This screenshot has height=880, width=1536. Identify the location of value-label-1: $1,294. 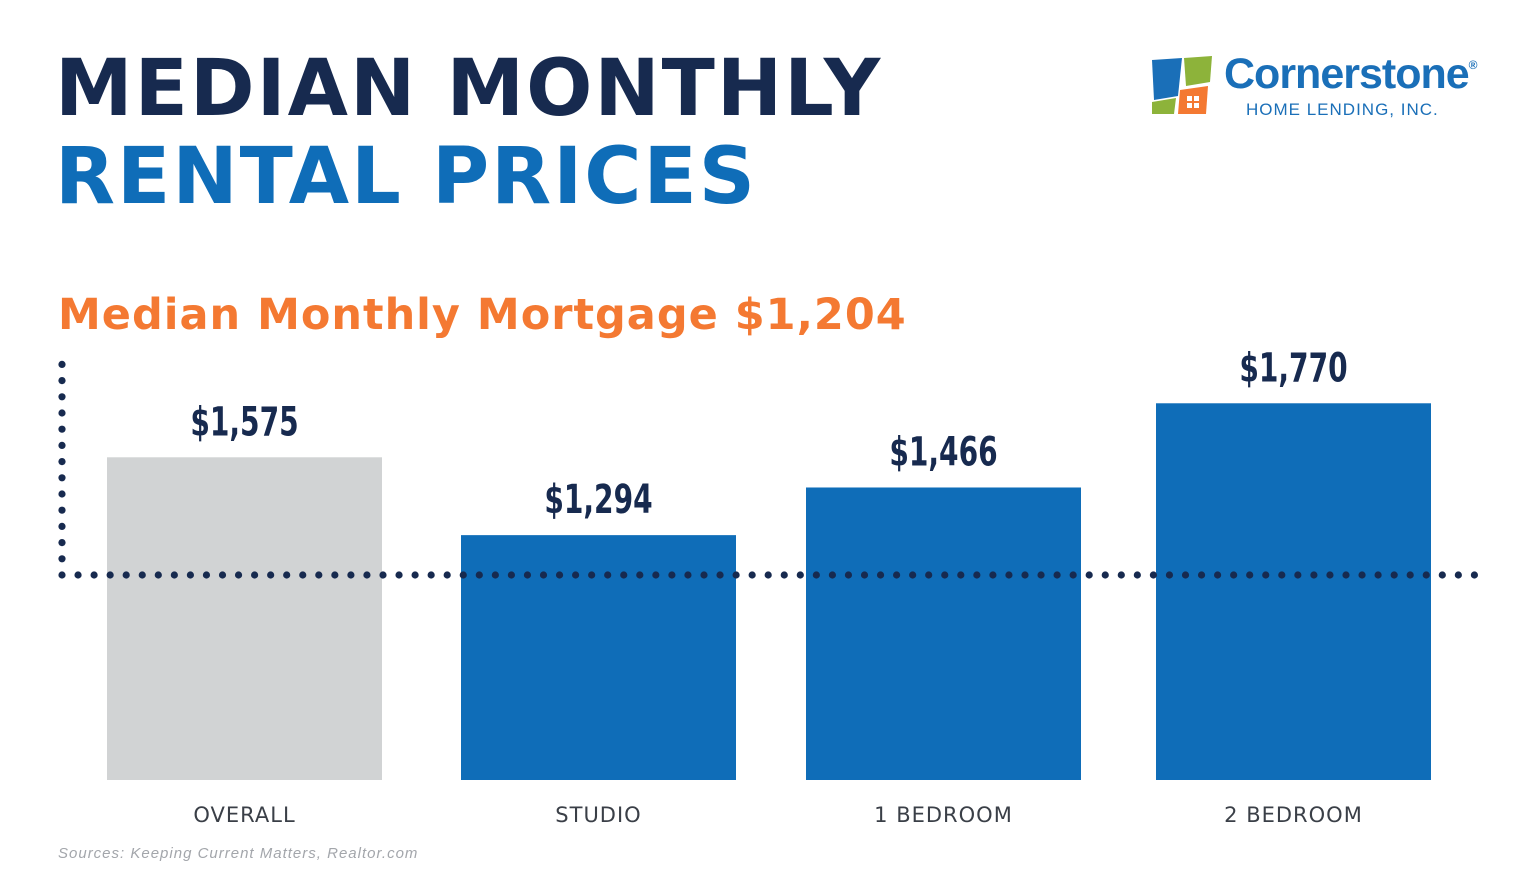
(598, 500).